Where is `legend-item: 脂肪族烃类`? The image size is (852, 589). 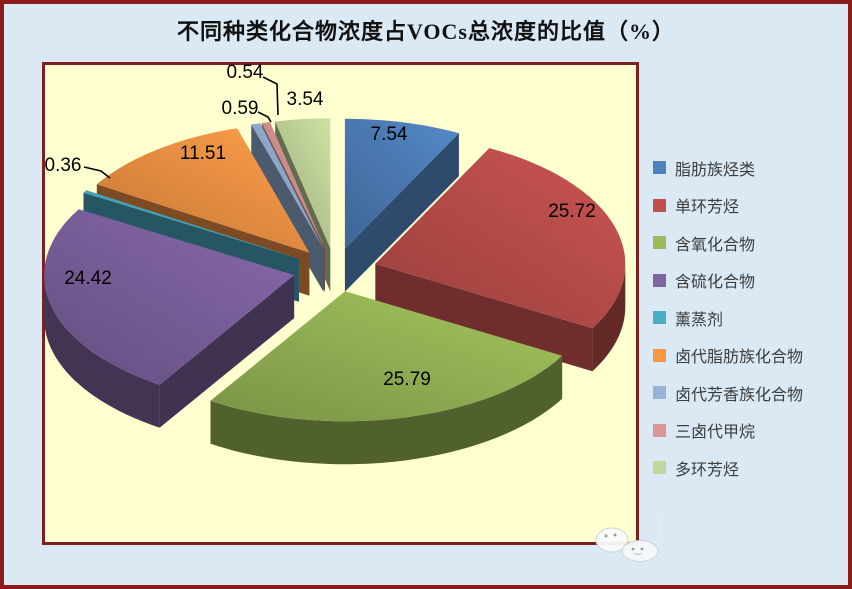
legend-item: 脂肪族烃类 is located at coordinates (728, 168).